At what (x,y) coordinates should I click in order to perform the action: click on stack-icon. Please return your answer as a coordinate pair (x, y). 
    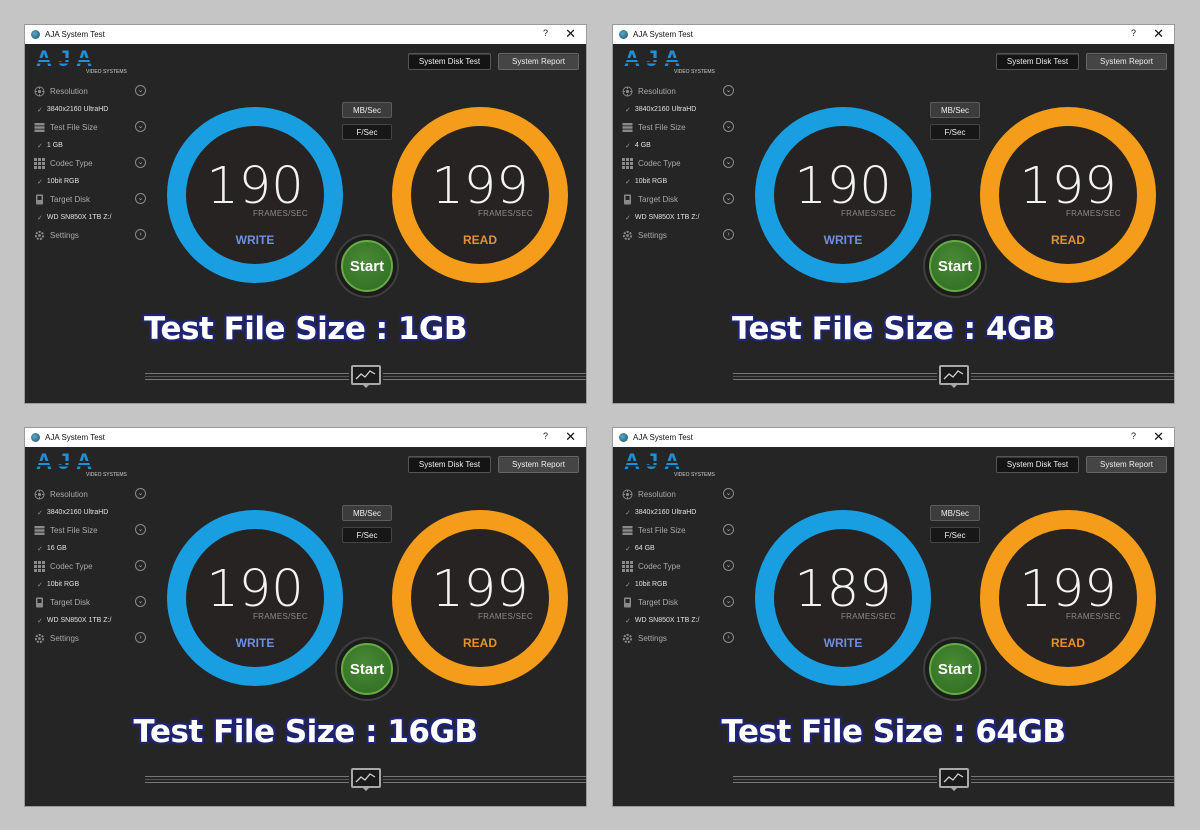
    Looking at the image, I should click on (627, 127).